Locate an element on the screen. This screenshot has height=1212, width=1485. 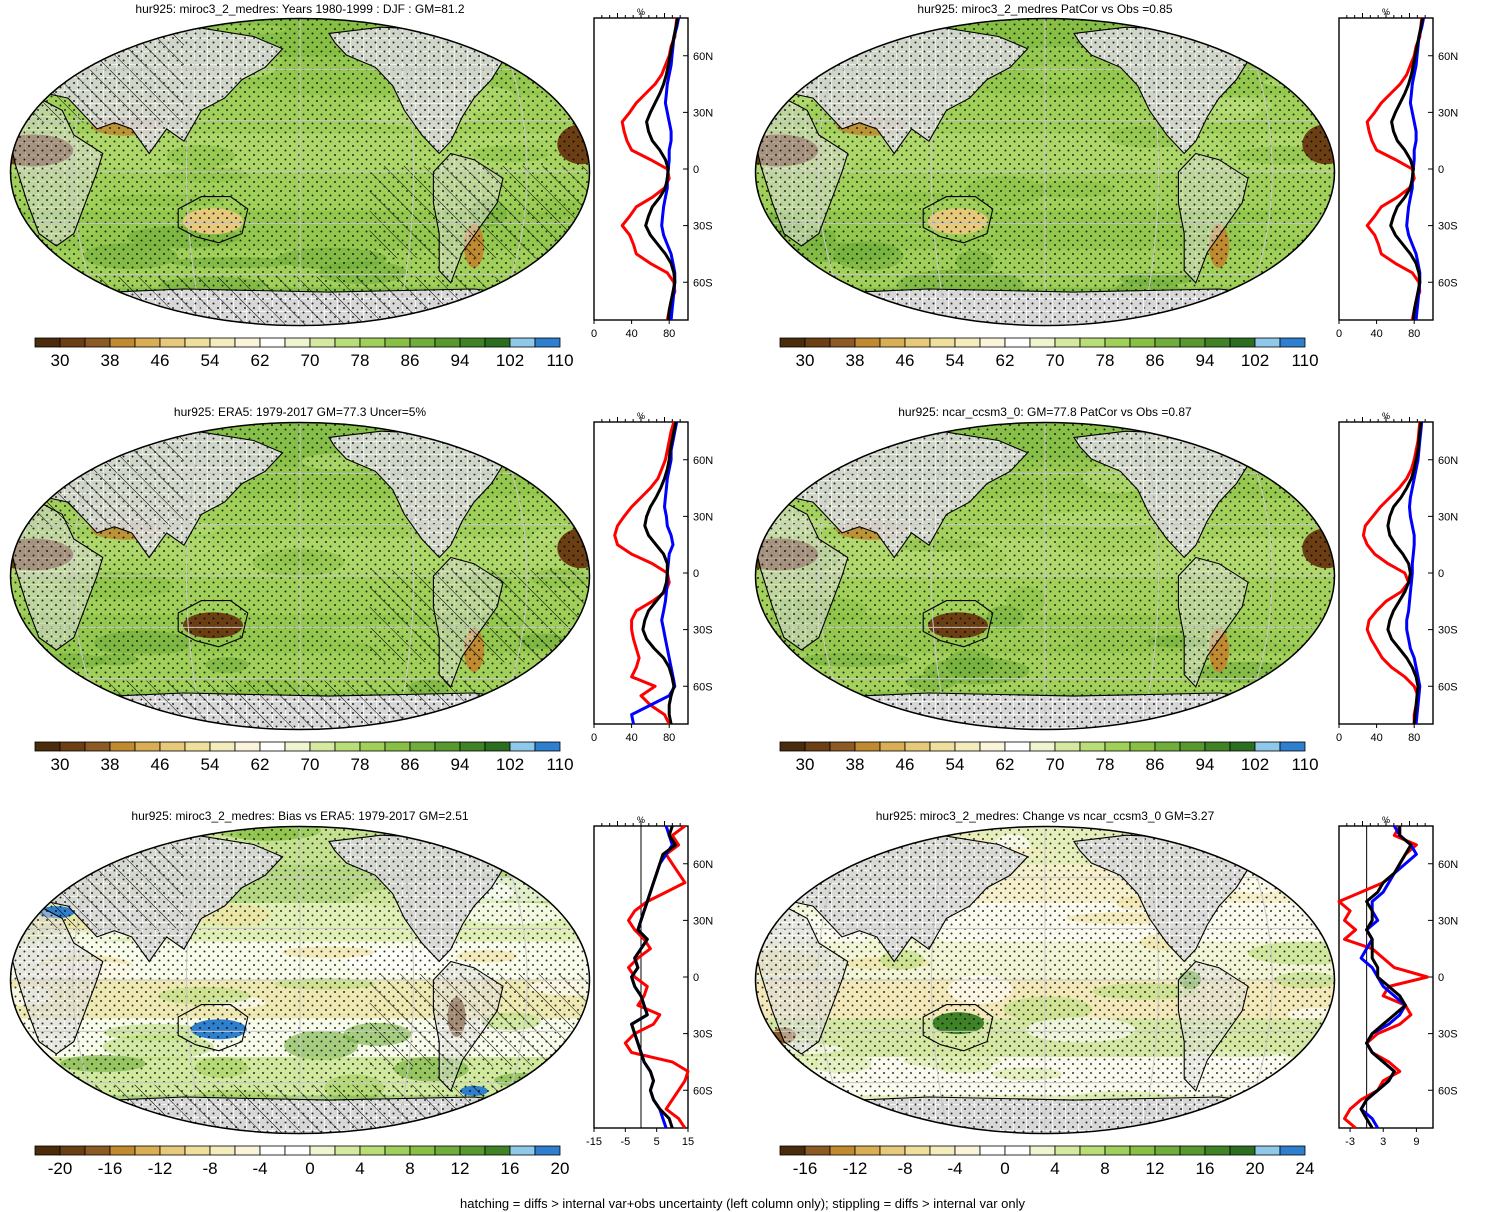
profile-x-label: 40 is located at coordinates (631, 334).